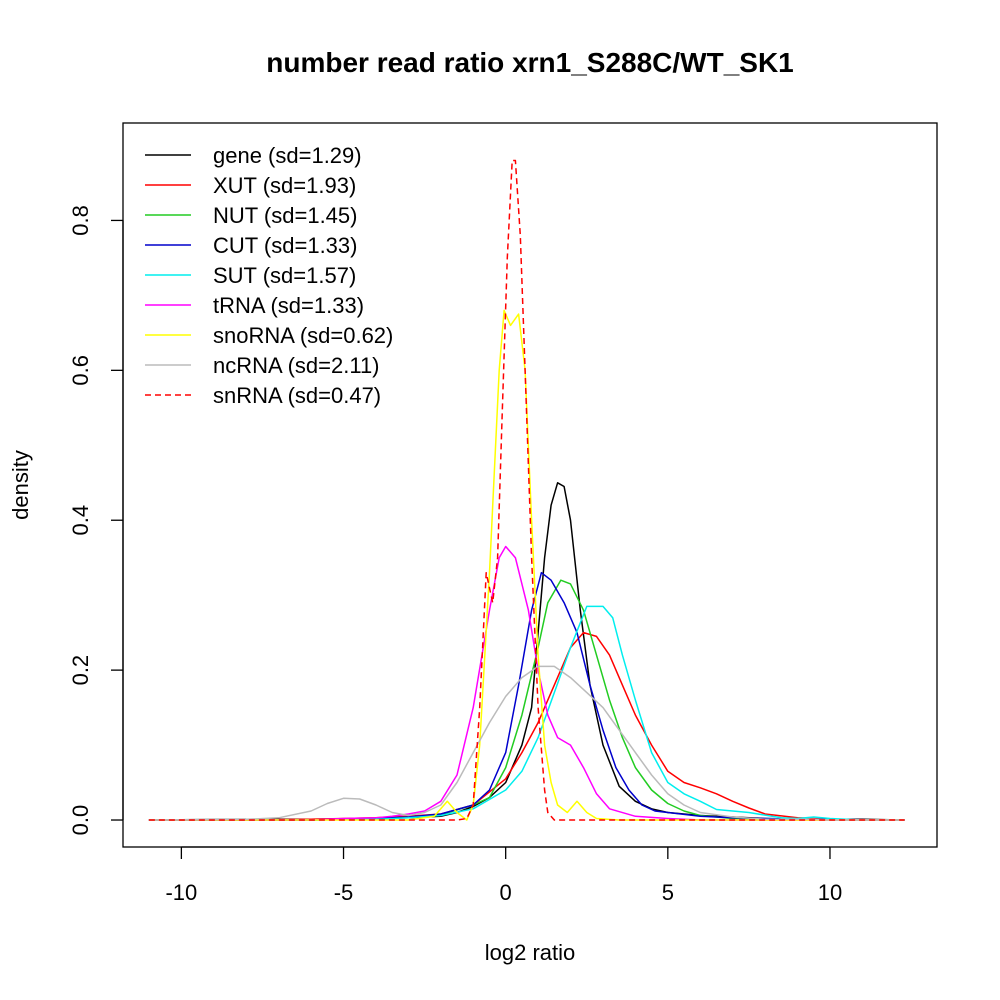  What do you see at coordinates (80, 670) in the screenshot?
I see `y-tick-label: 0.2` at bounding box center [80, 670].